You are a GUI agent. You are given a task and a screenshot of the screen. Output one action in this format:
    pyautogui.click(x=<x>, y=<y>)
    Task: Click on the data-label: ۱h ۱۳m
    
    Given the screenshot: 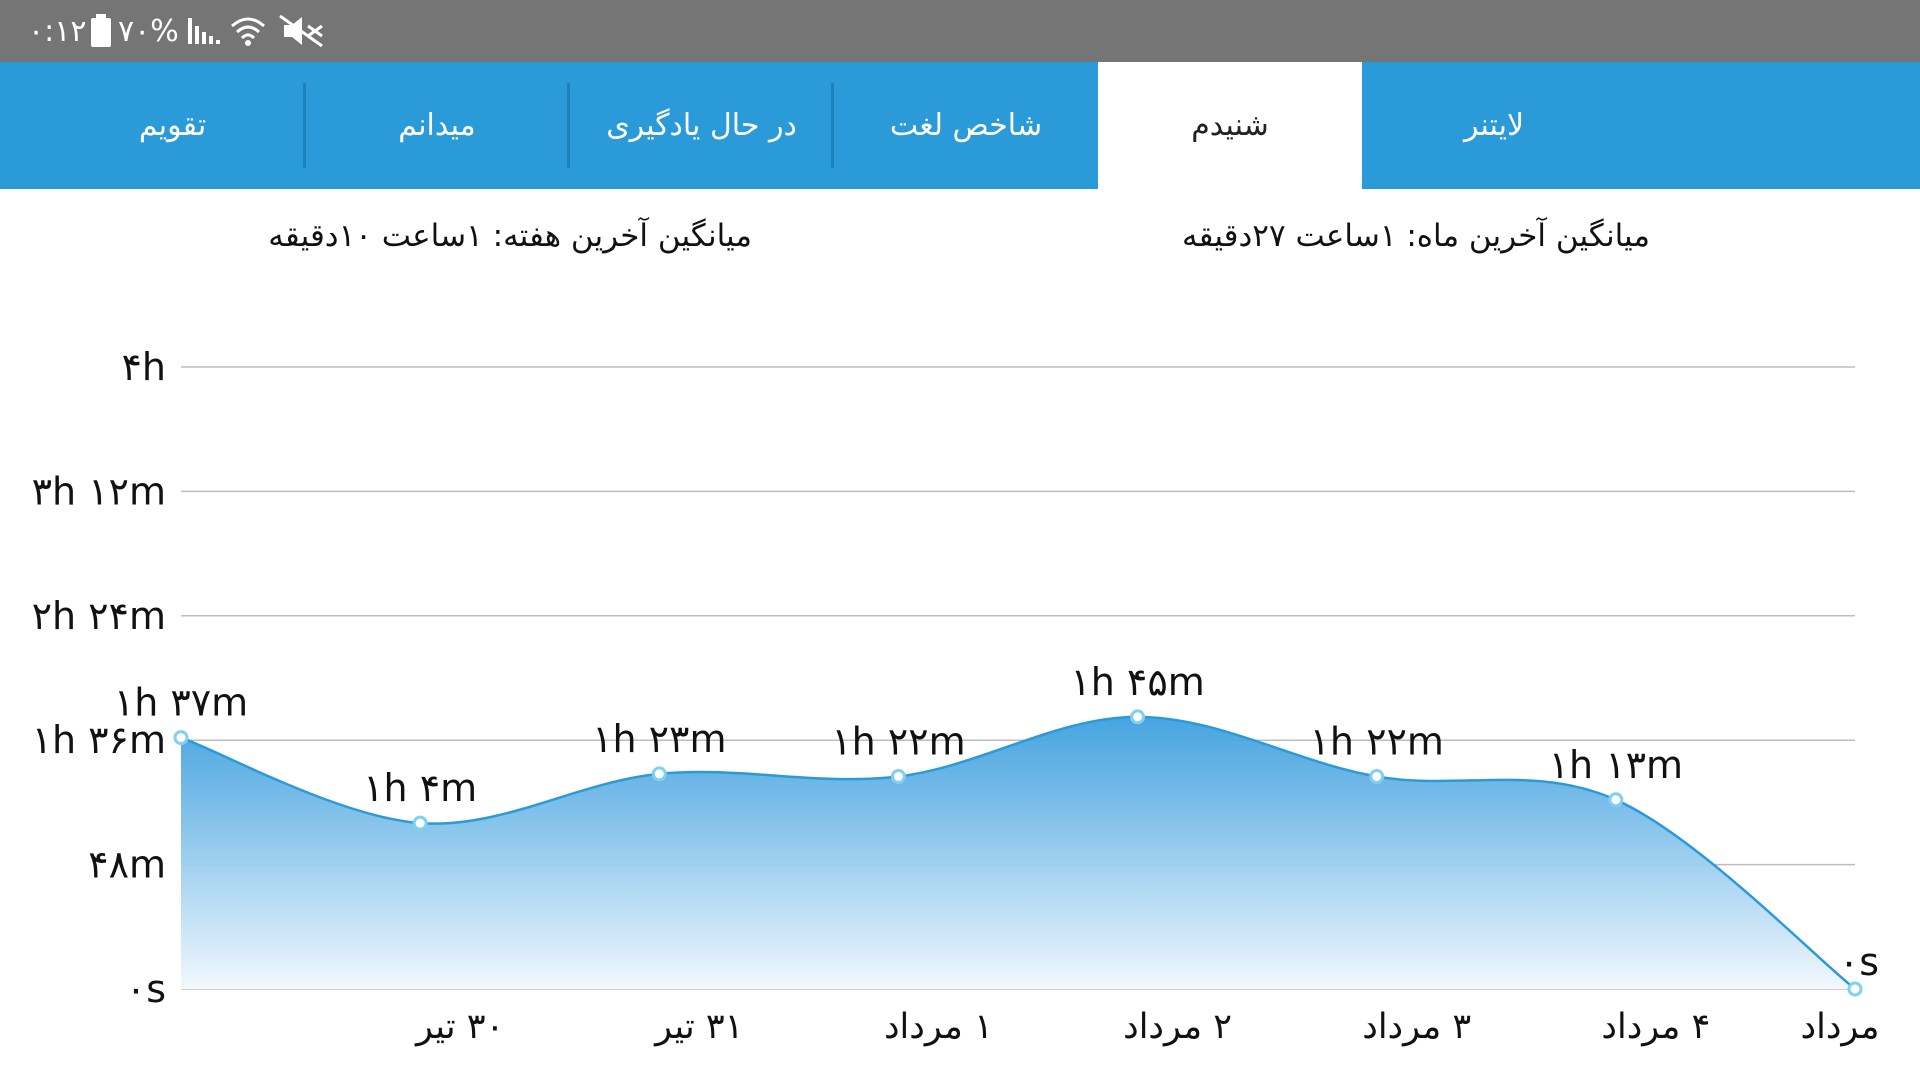 What is the action you would take?
    pyautogui.click(x=1616, y=765)
    